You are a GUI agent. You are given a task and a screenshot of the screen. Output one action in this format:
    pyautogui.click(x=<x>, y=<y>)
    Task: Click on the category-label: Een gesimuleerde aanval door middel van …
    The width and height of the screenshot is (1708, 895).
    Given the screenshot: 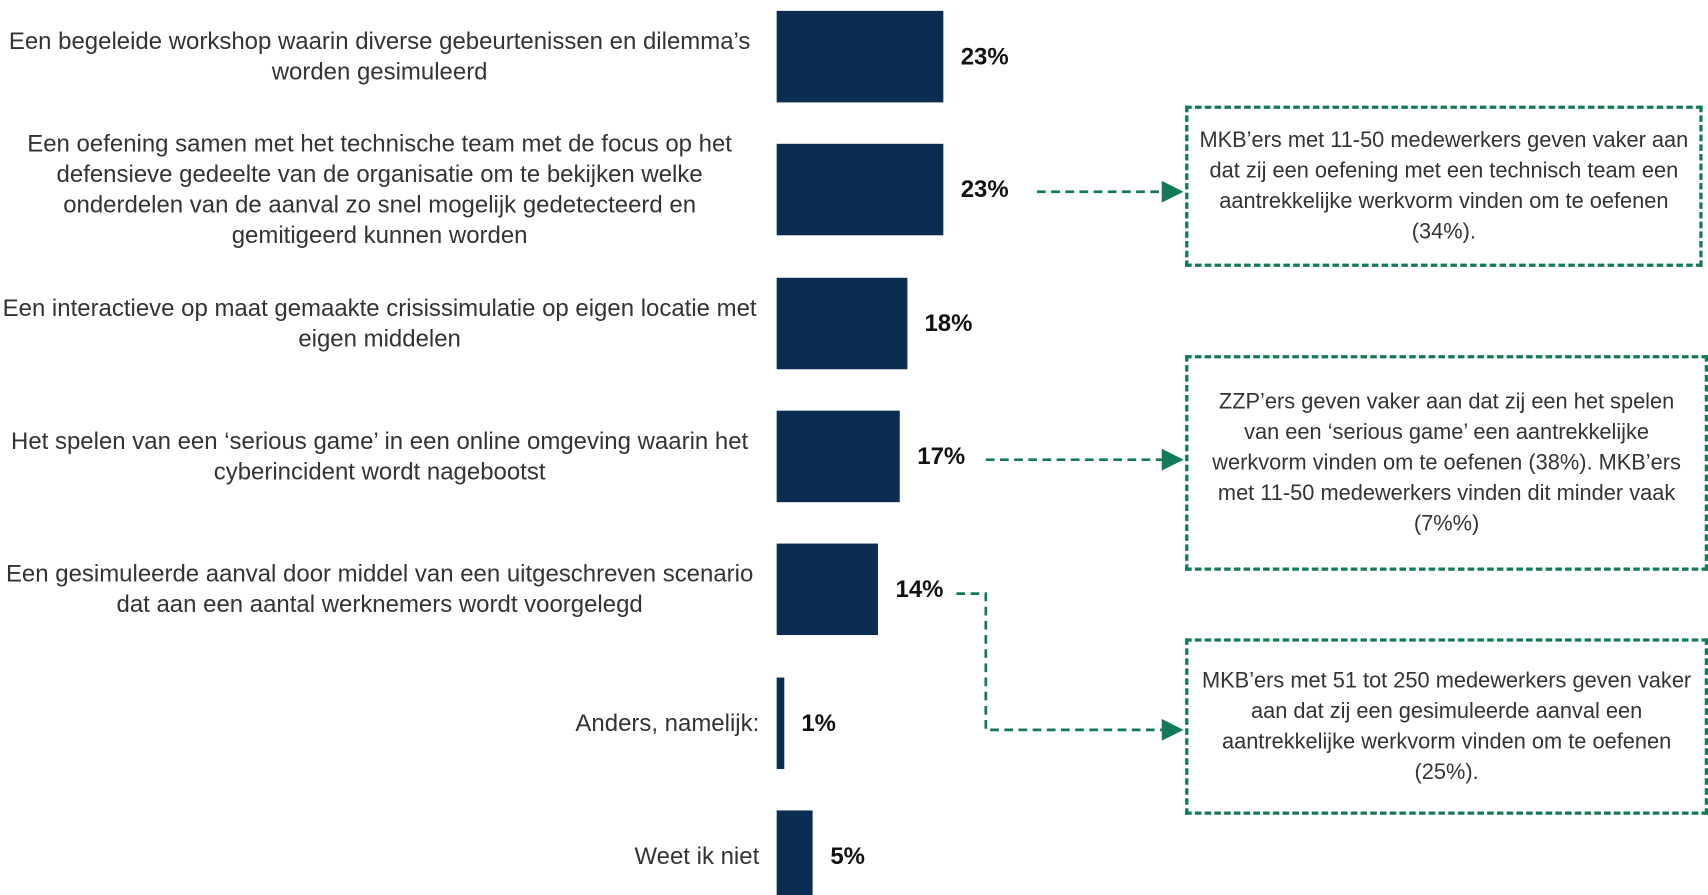 What is the action you would take?
    pyautogui.click(x=379, y=589)
    